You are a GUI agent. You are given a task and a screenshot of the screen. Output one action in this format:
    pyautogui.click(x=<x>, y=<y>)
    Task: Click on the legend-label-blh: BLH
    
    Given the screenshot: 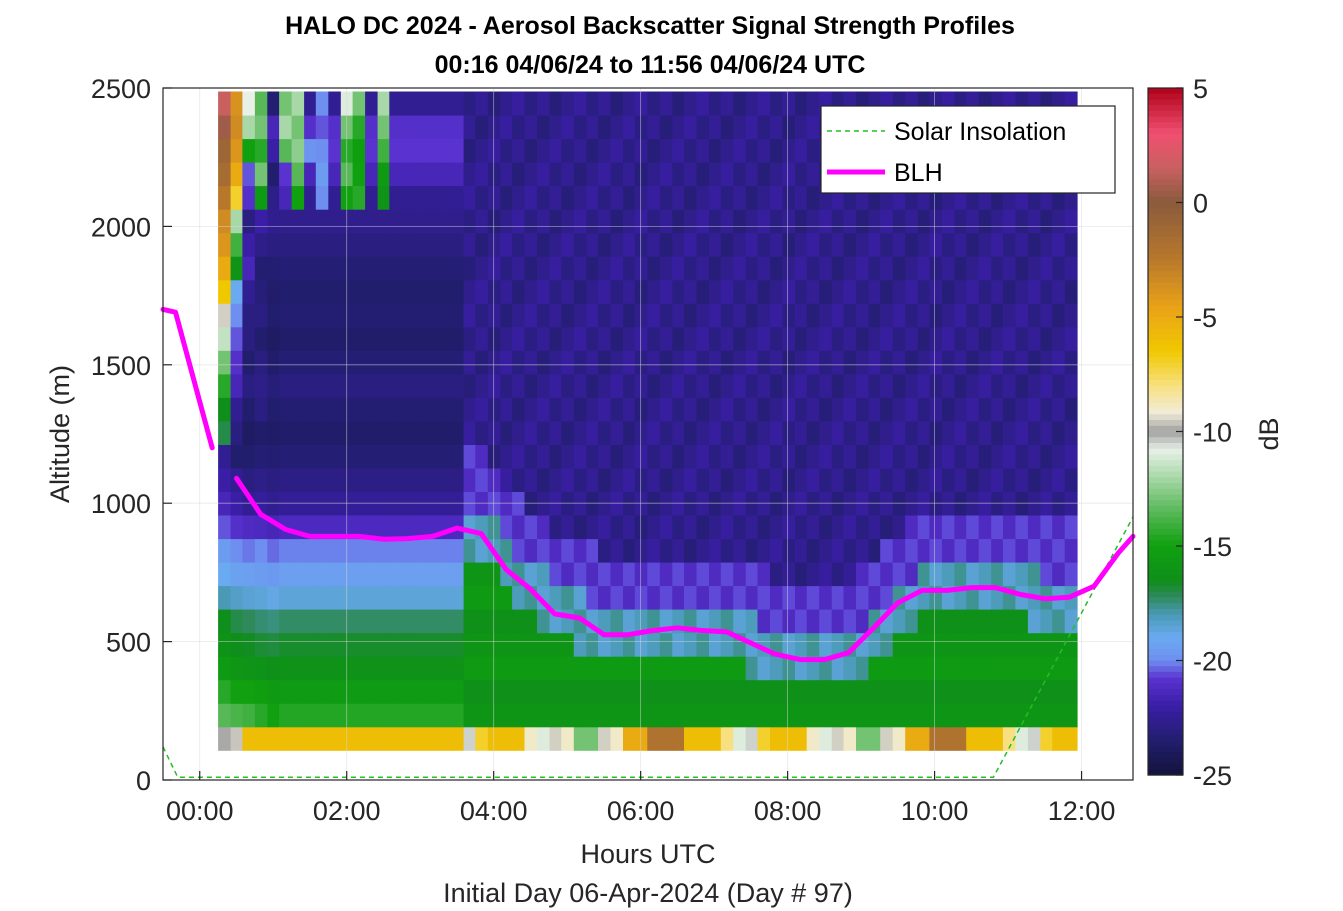 What is the action you would take?
    pyautogui.click(x=918, y=173)
    